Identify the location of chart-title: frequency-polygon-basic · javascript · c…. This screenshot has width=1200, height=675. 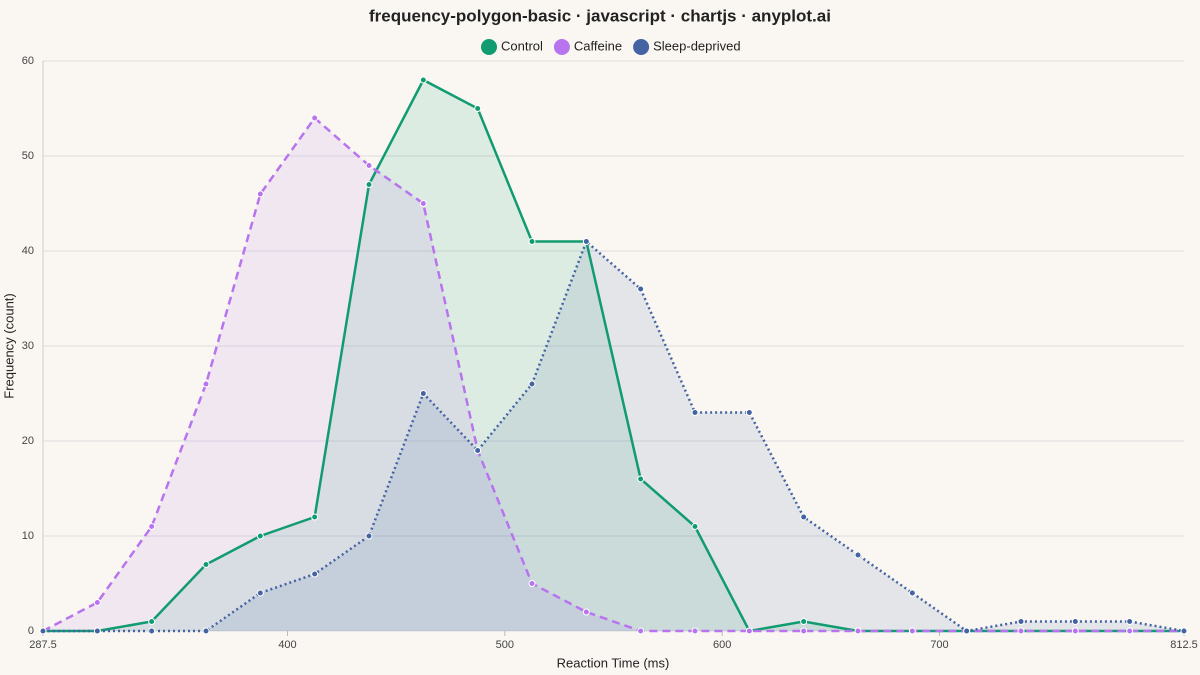
(600, 15).